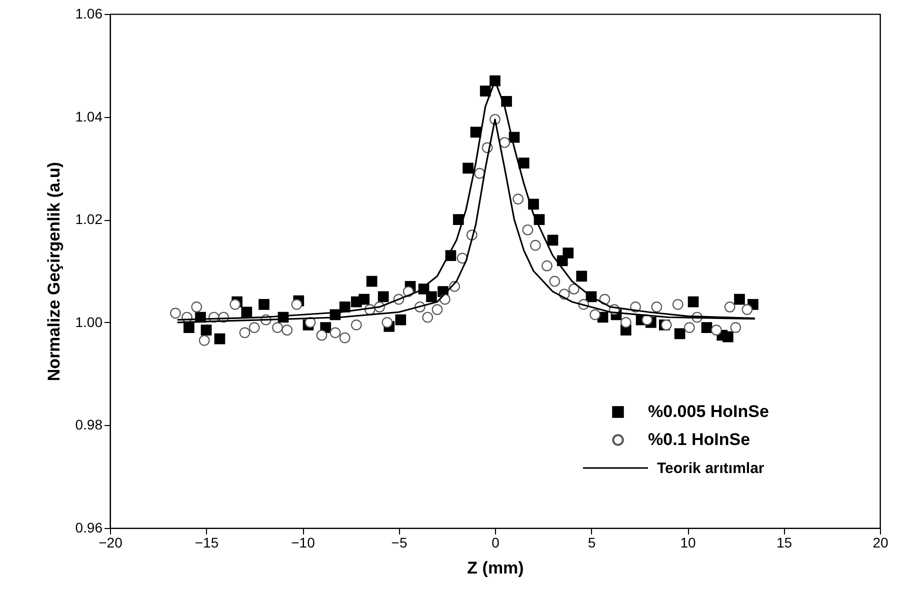 This screenshot has width=900, height=613. What do you see at coordinates (880, 542) in the screenshot?
I see `x-tick-label: 20` at bounding box center [880, 542].